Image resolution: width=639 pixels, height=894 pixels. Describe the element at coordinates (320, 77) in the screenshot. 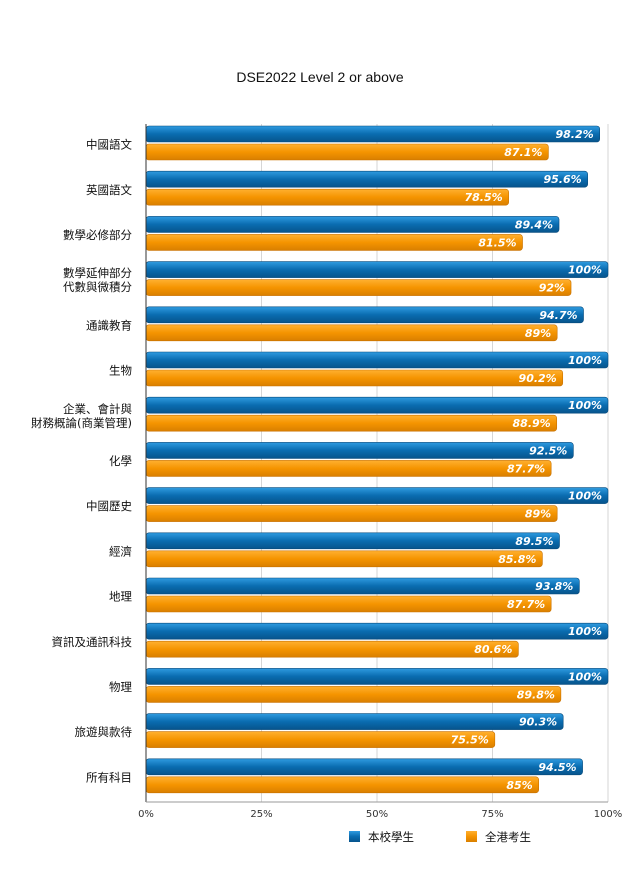

I see `chart-title: DSE2022 Level 2 or above` at that location.